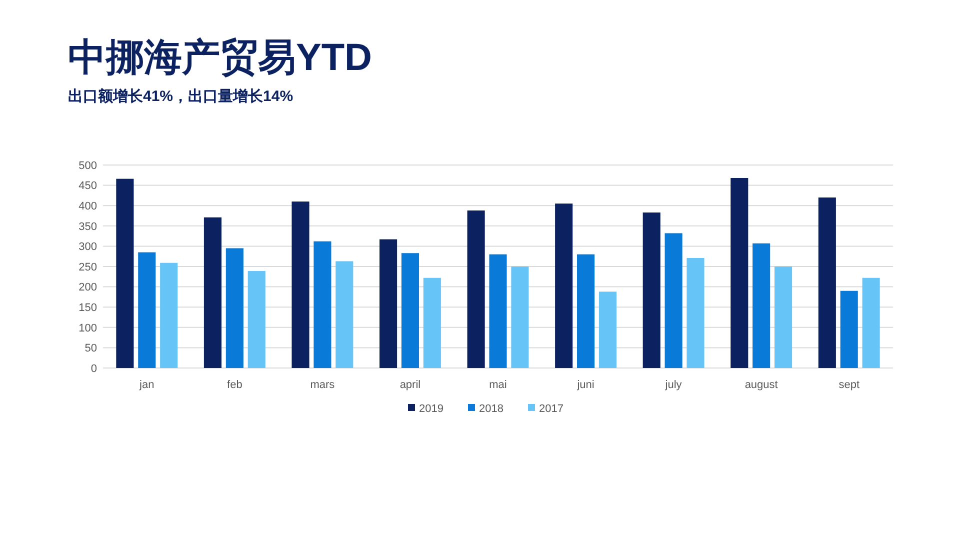 The width and height of the screenshot is (960, 540). Describe the element at coordinates (234, 385) in the screenshot. I see `x-tick-label: feb` at that location.